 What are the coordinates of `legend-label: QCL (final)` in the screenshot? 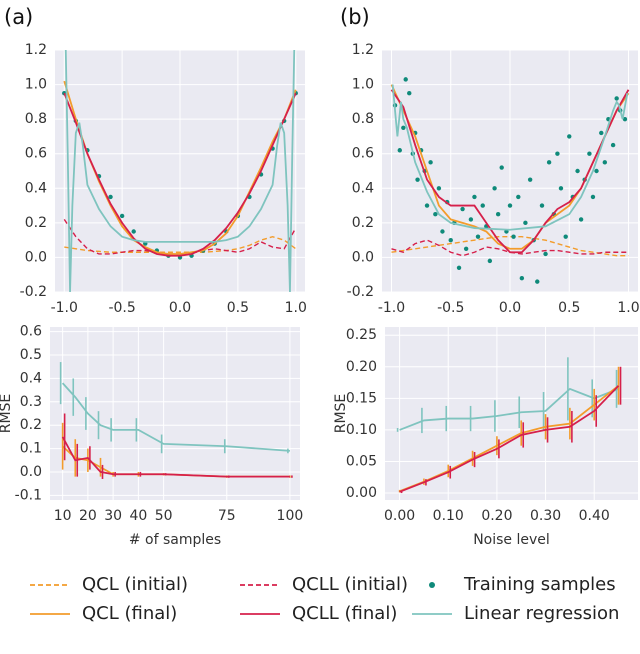 It's located at (129, 613).